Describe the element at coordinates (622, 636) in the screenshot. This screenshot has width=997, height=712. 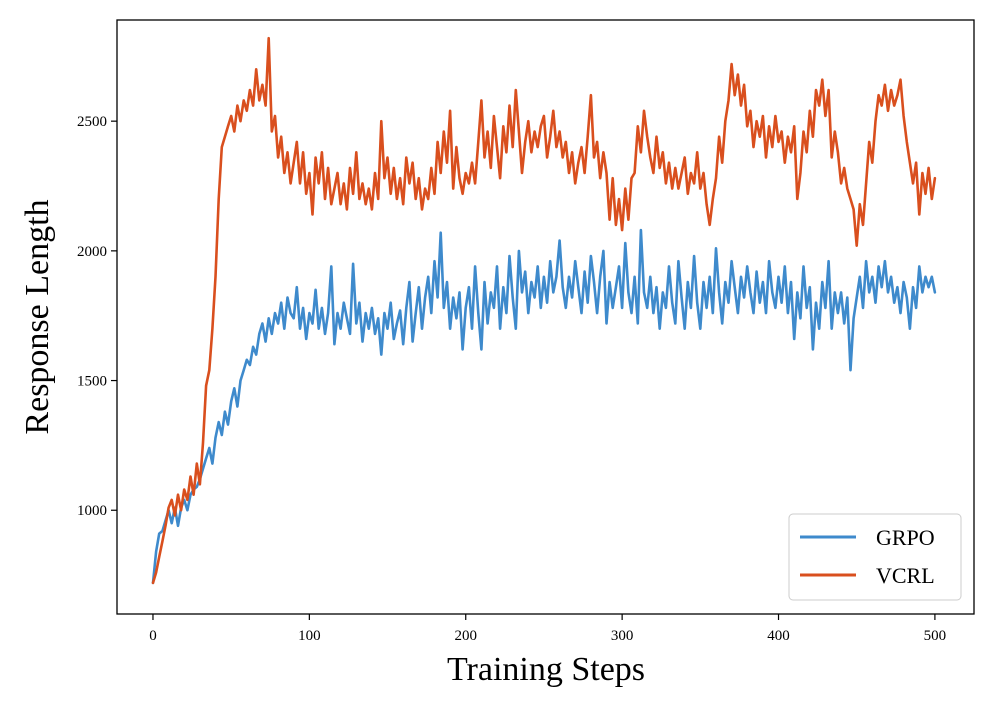
I see `x-tick-label: 300` at that location.